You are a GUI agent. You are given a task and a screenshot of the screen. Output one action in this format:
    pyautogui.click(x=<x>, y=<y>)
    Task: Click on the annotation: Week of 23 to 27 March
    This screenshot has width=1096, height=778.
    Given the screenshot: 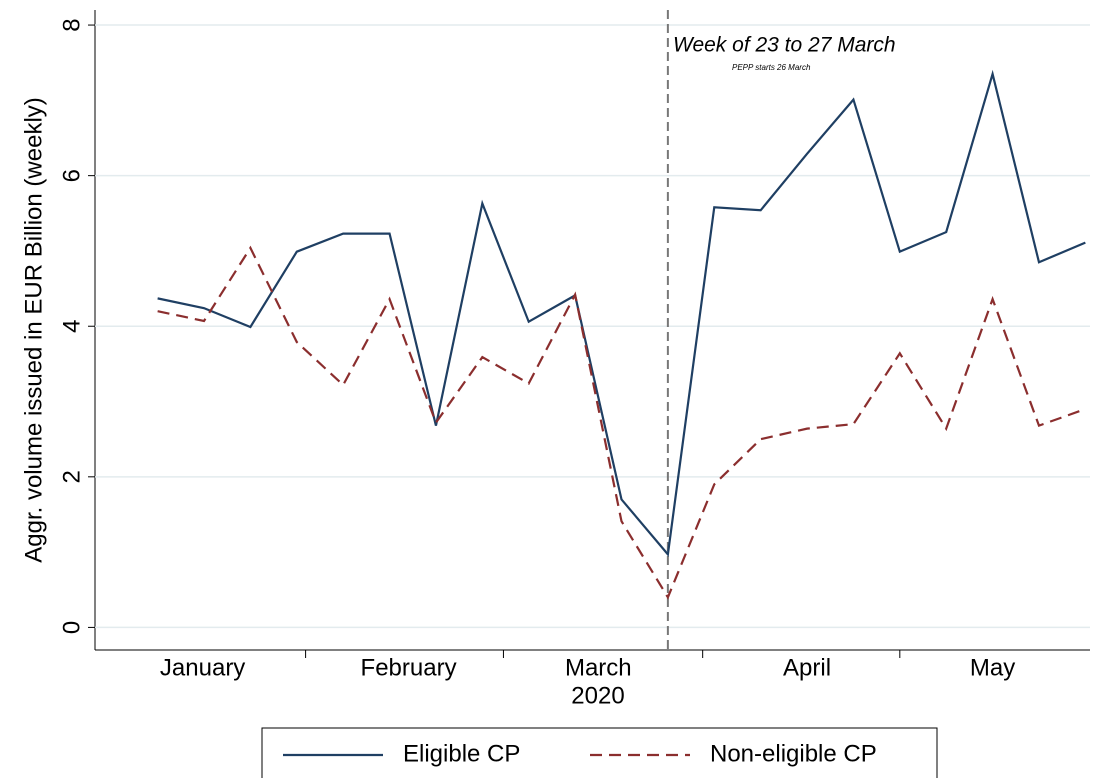 What is the action you would take?
    pyautogui.click(x=784, y=45)
    